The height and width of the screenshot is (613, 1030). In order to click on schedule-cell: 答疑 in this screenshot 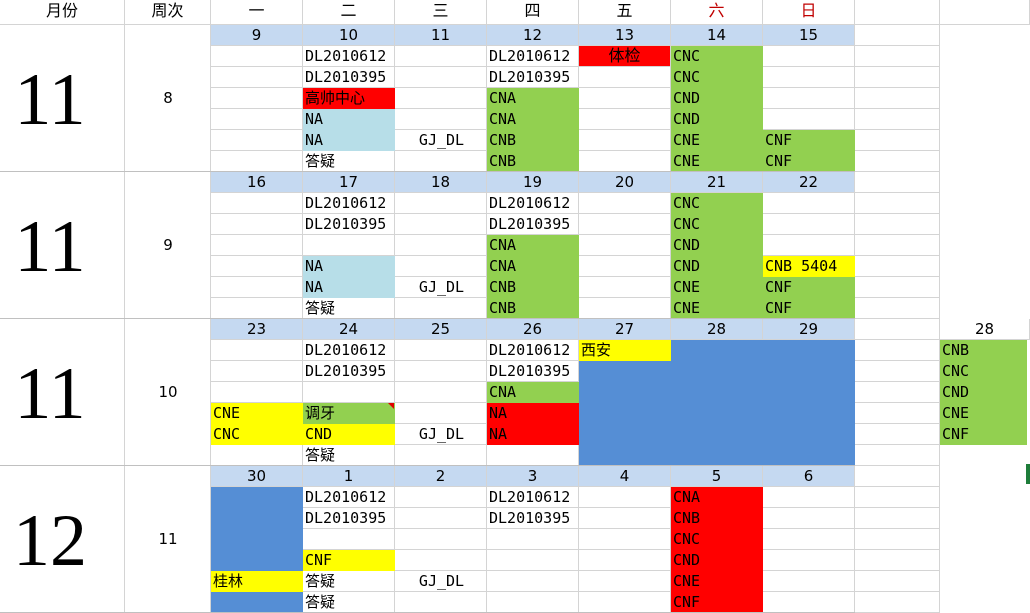, I will do `click(349, 602)`.